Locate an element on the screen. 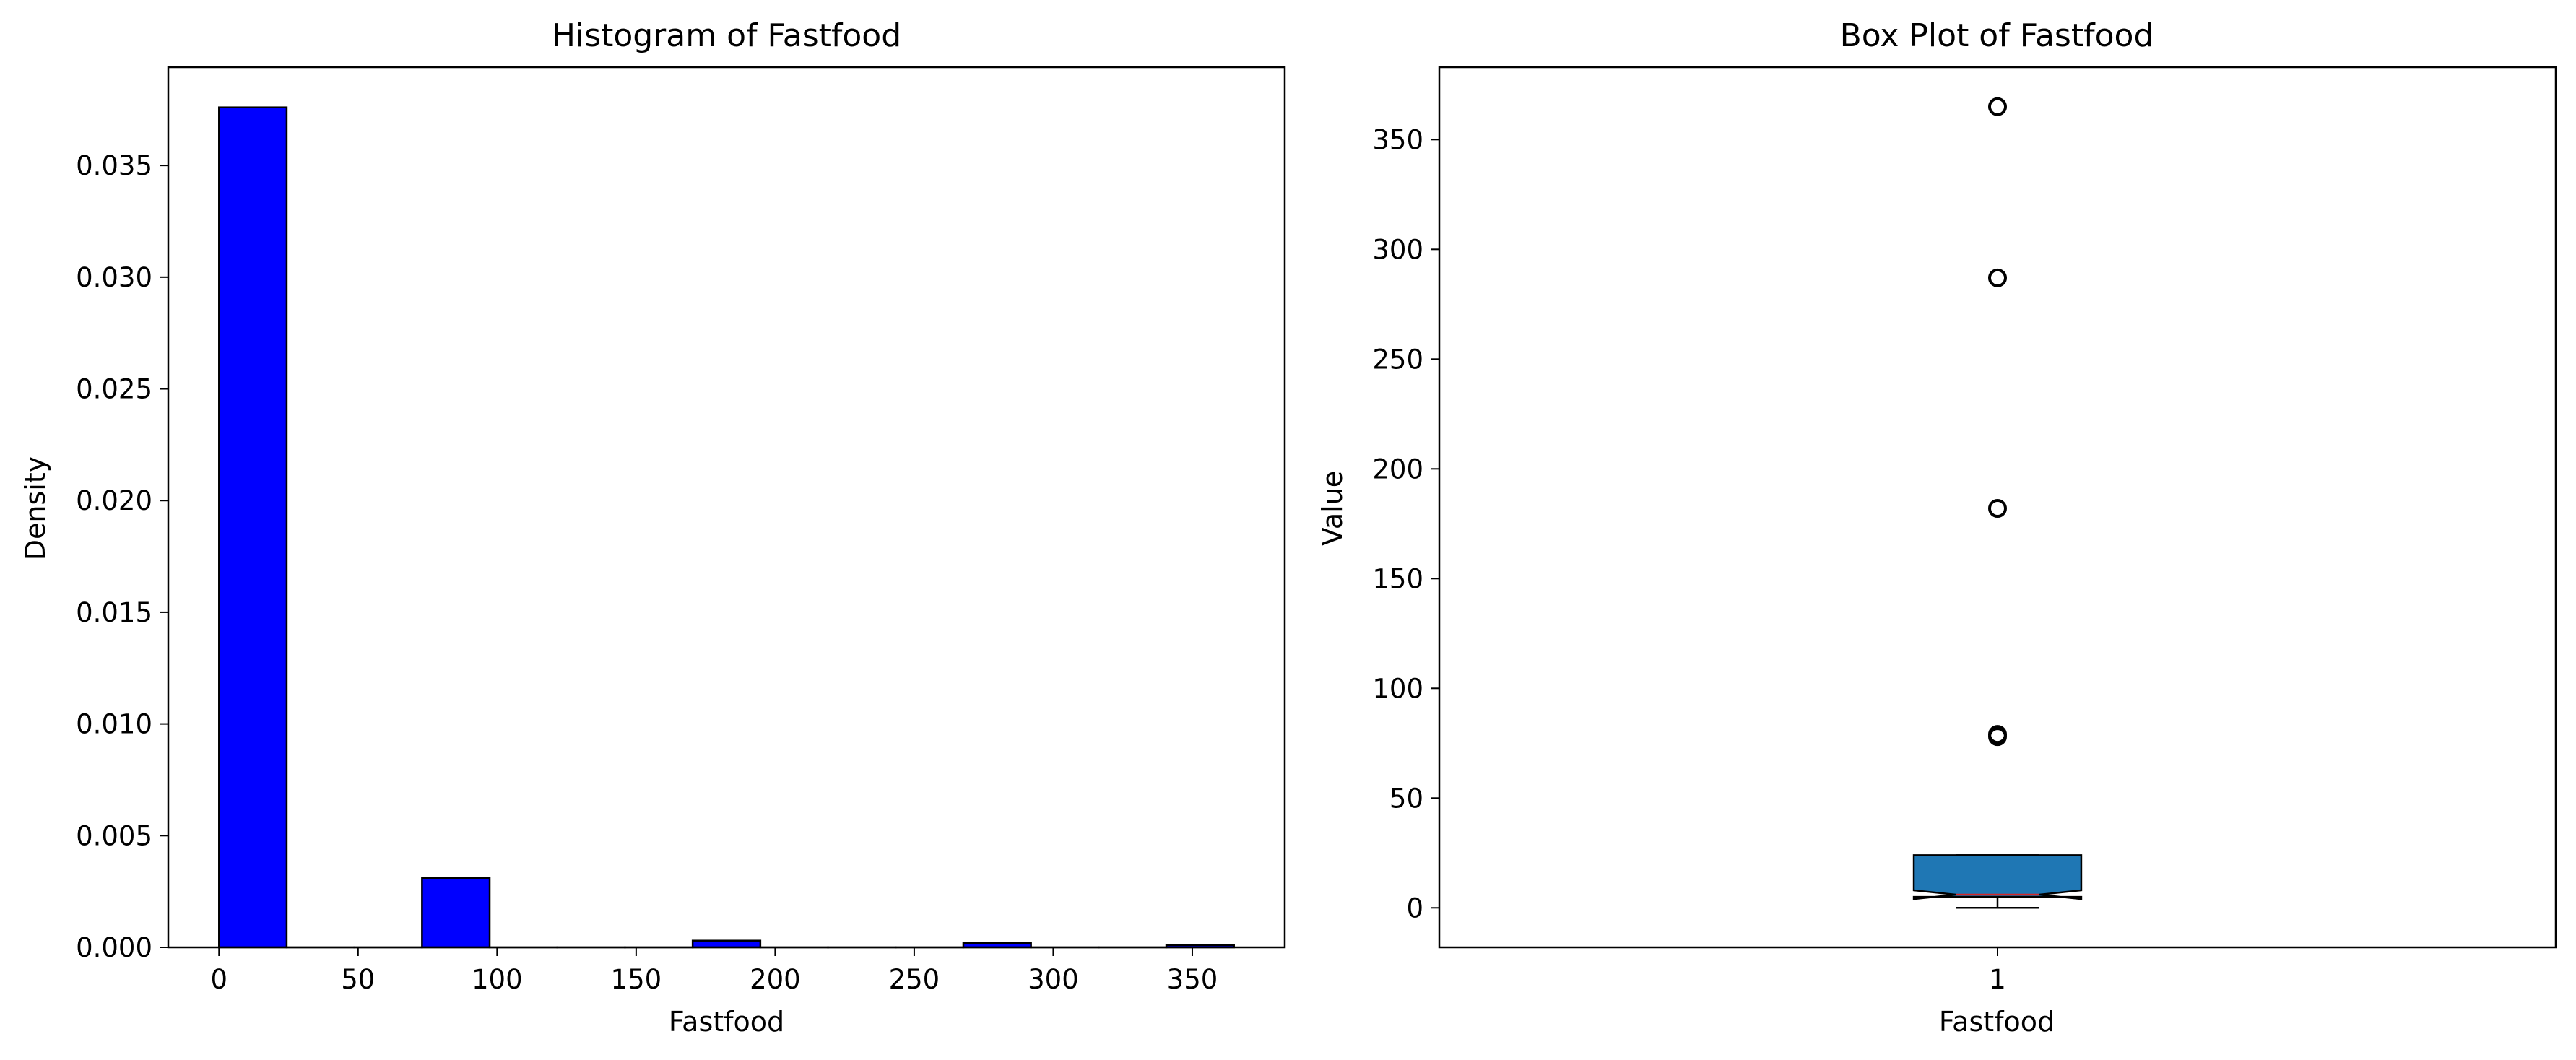  box-plot-y-tick-label: 300 is located at coordinates (1397, 249).